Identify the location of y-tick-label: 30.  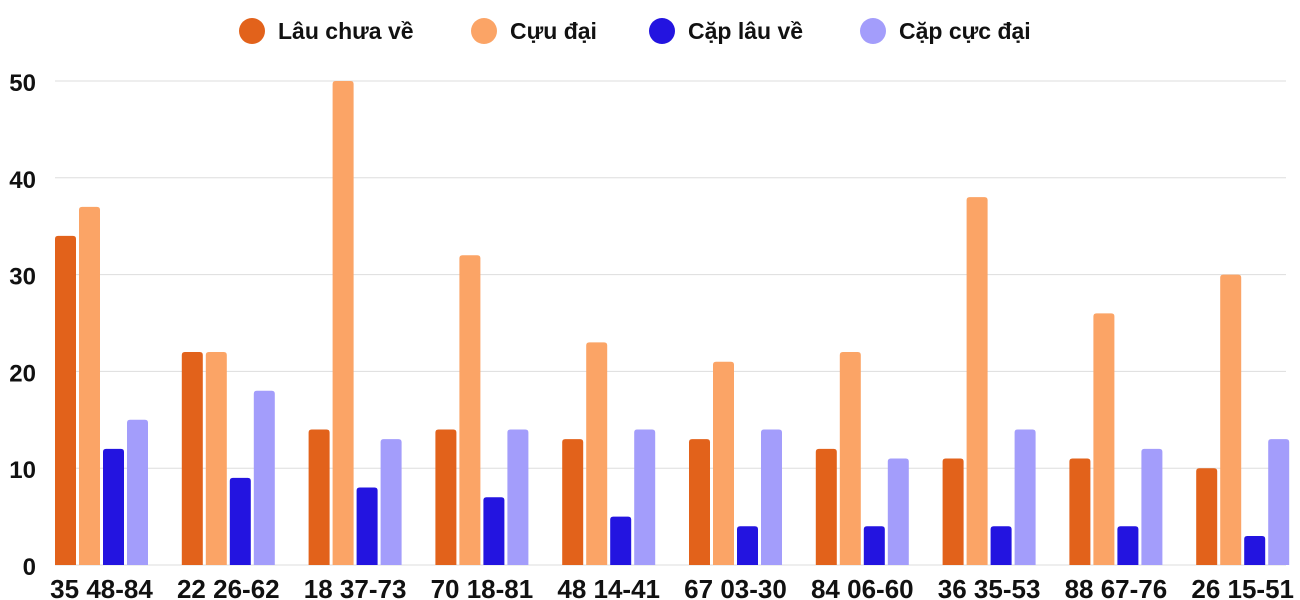
(22, 277).